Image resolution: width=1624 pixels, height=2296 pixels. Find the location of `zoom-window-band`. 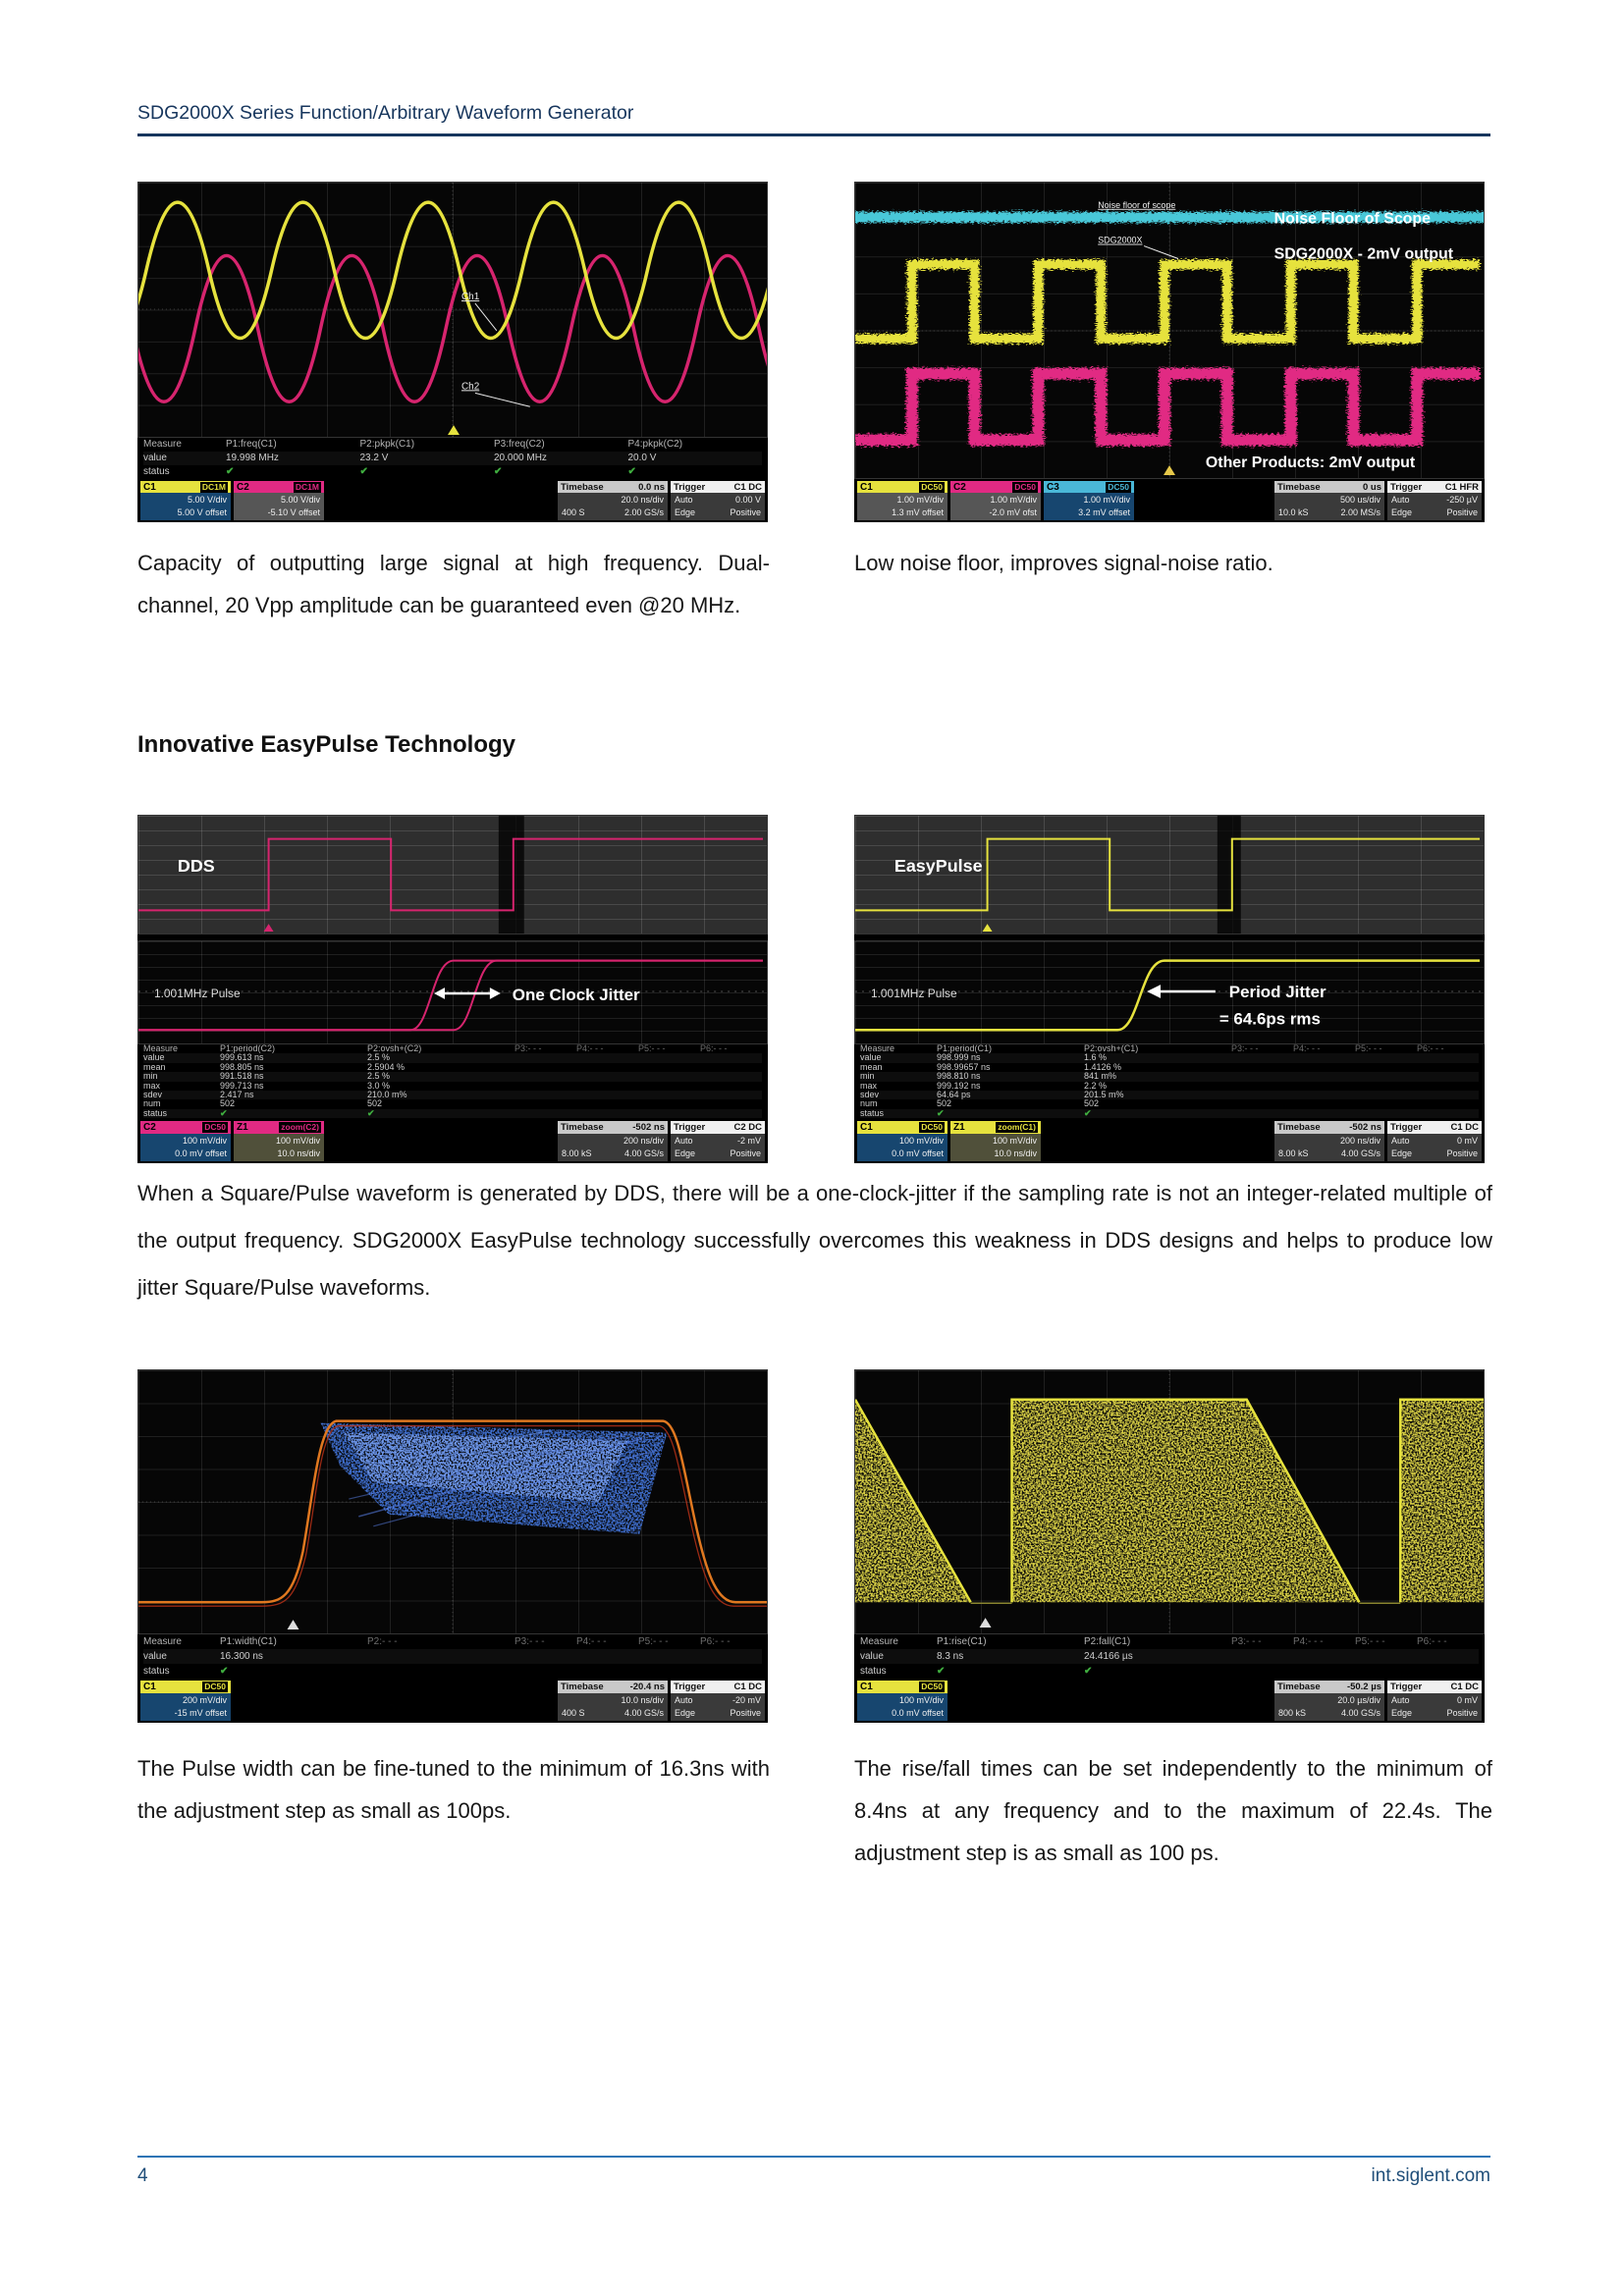

zoom-window-band is located at coordinates (511, 875).